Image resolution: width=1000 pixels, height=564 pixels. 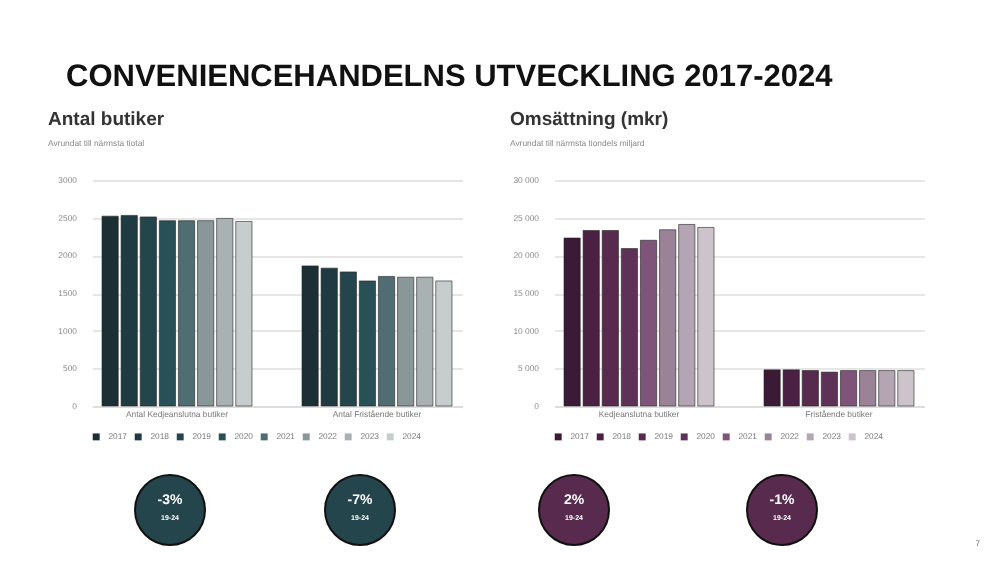 What do you see at coordinates (589, 119) in the screenshot?
I see `chart-title: Omsättning (mkr)` at bounding box center [589, 119].